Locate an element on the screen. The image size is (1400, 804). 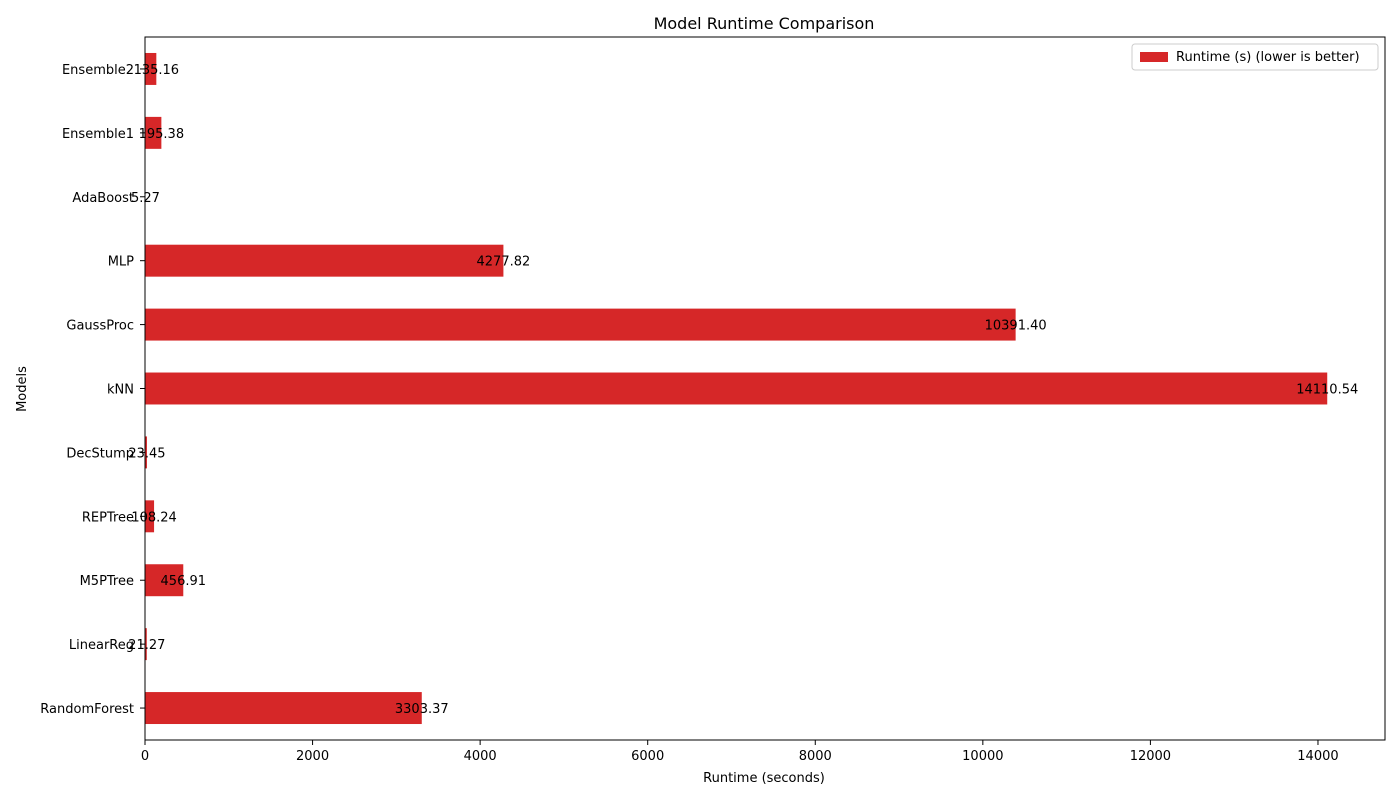
y-tick-label-decstump: DecStump is located at coordinates (100, 453).